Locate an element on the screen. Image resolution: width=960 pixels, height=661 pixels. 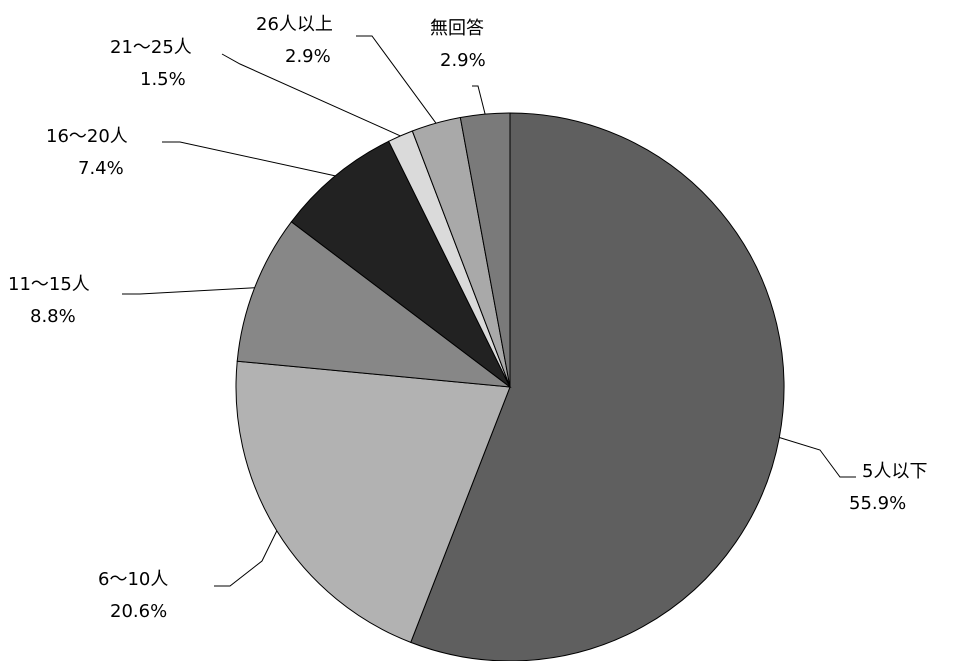
slice-label-26nin-ijou: 26人以上 is located at coordinates (294, 24).